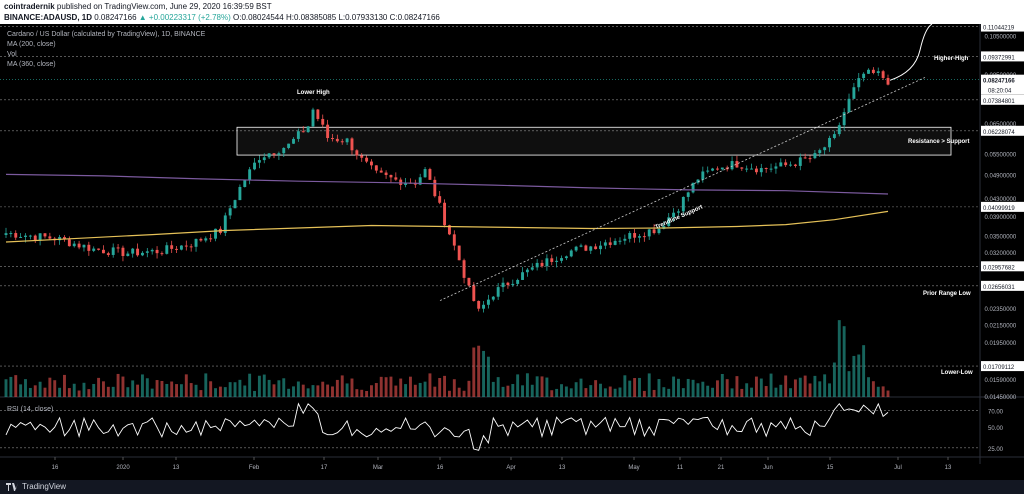  Describe the element at coordinates (31, 64) in the screenshot. I see `legend-ma360: MA (360, close)` at that location.